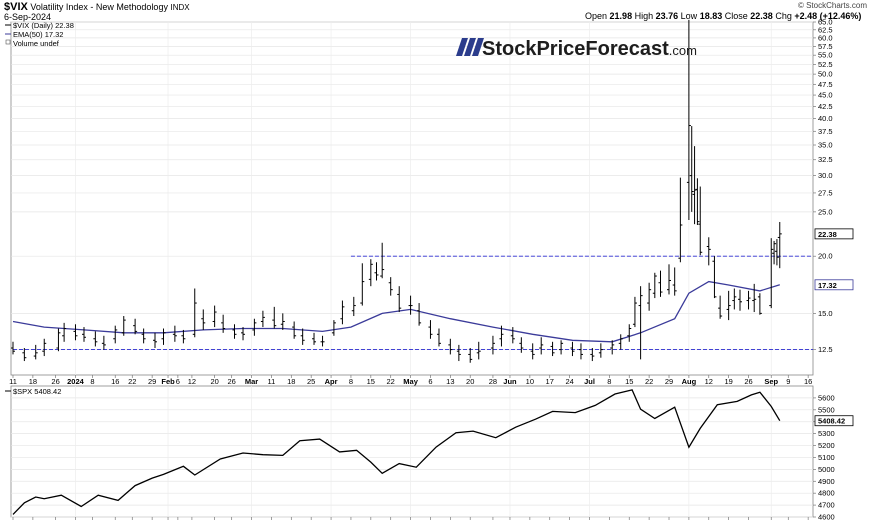 The width and height of the screenshot is (875, 520). I want to click on ema-50-line, so click(396, 311).